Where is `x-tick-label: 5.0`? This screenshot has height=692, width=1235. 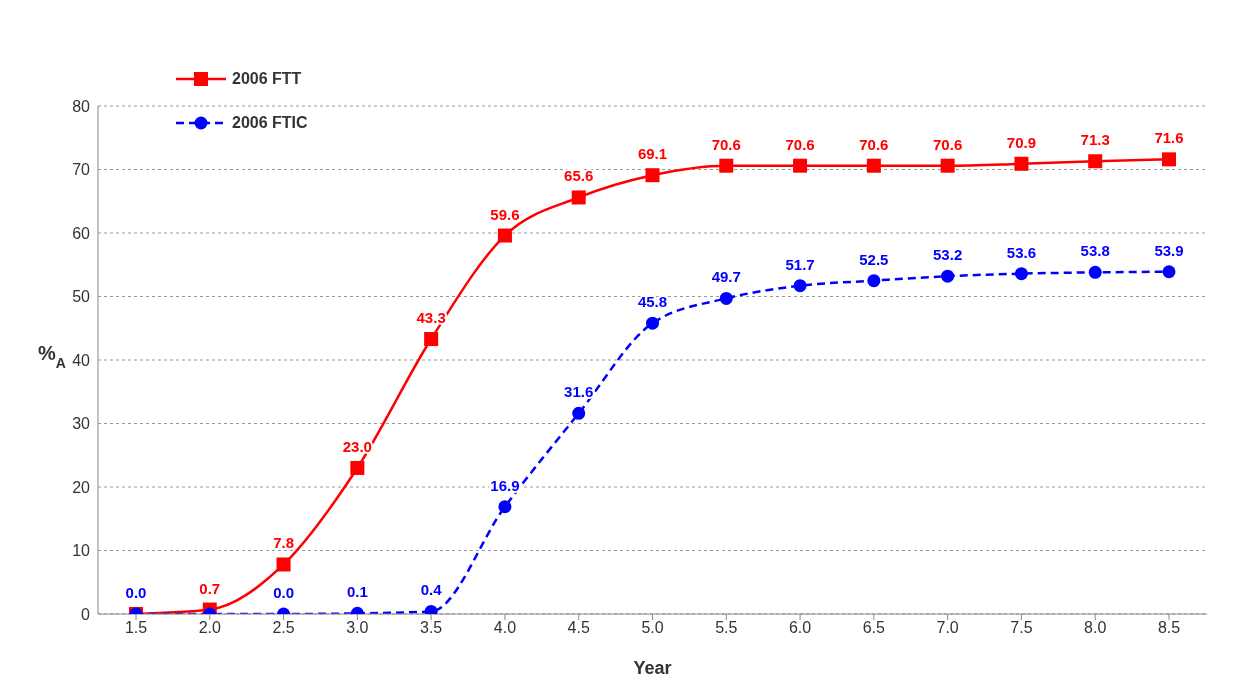
x-tick-label: 5.0 is located at coordinates (652, 628).